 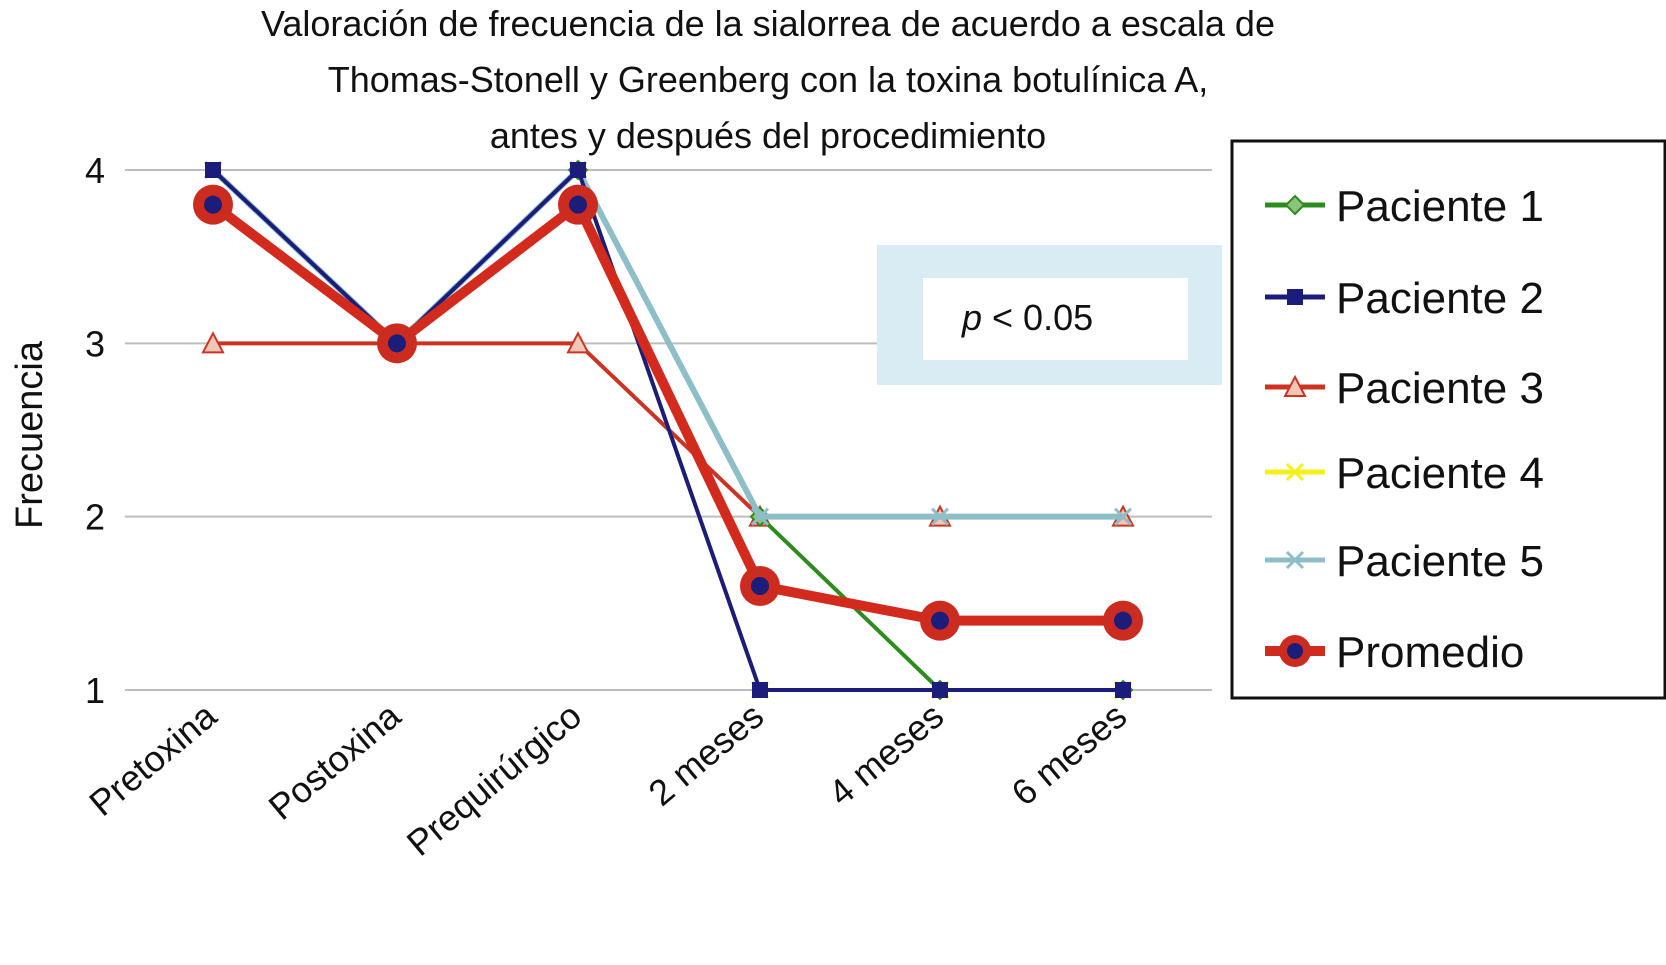 I want to click on point-promedio-postoxina-core, so click(x=397, y=343).